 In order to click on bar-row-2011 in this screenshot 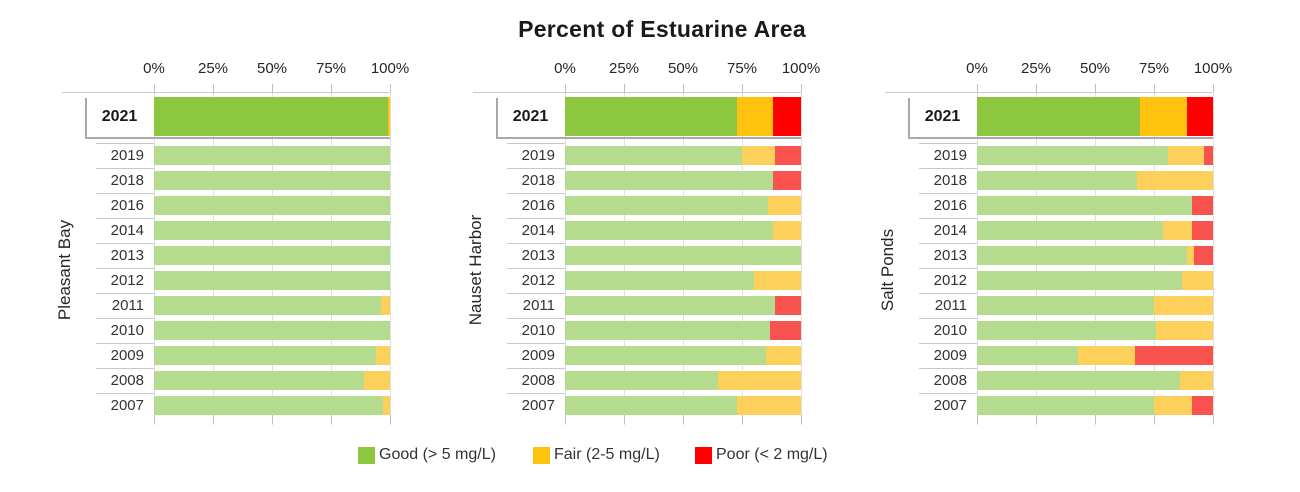, I will do `click(1095, 305)`.